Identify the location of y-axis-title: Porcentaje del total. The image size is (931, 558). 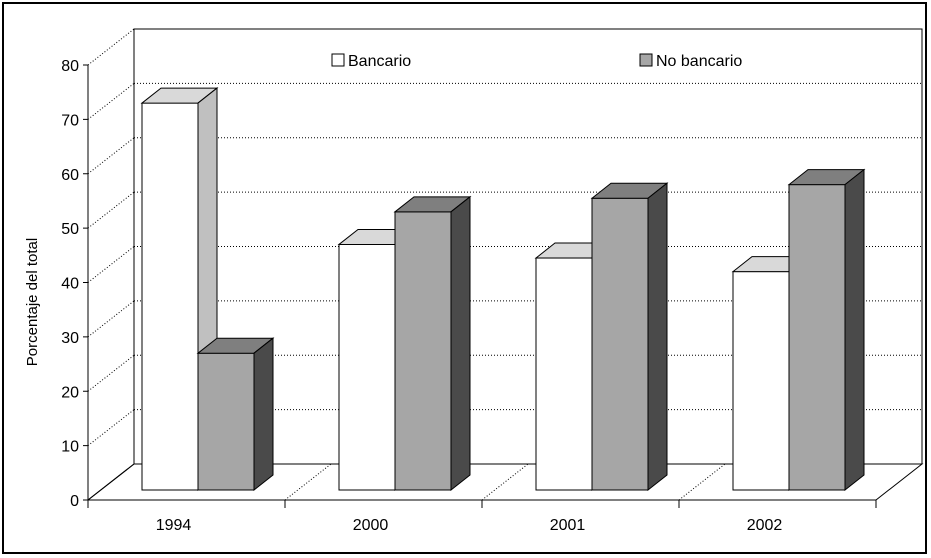
(32, 302).